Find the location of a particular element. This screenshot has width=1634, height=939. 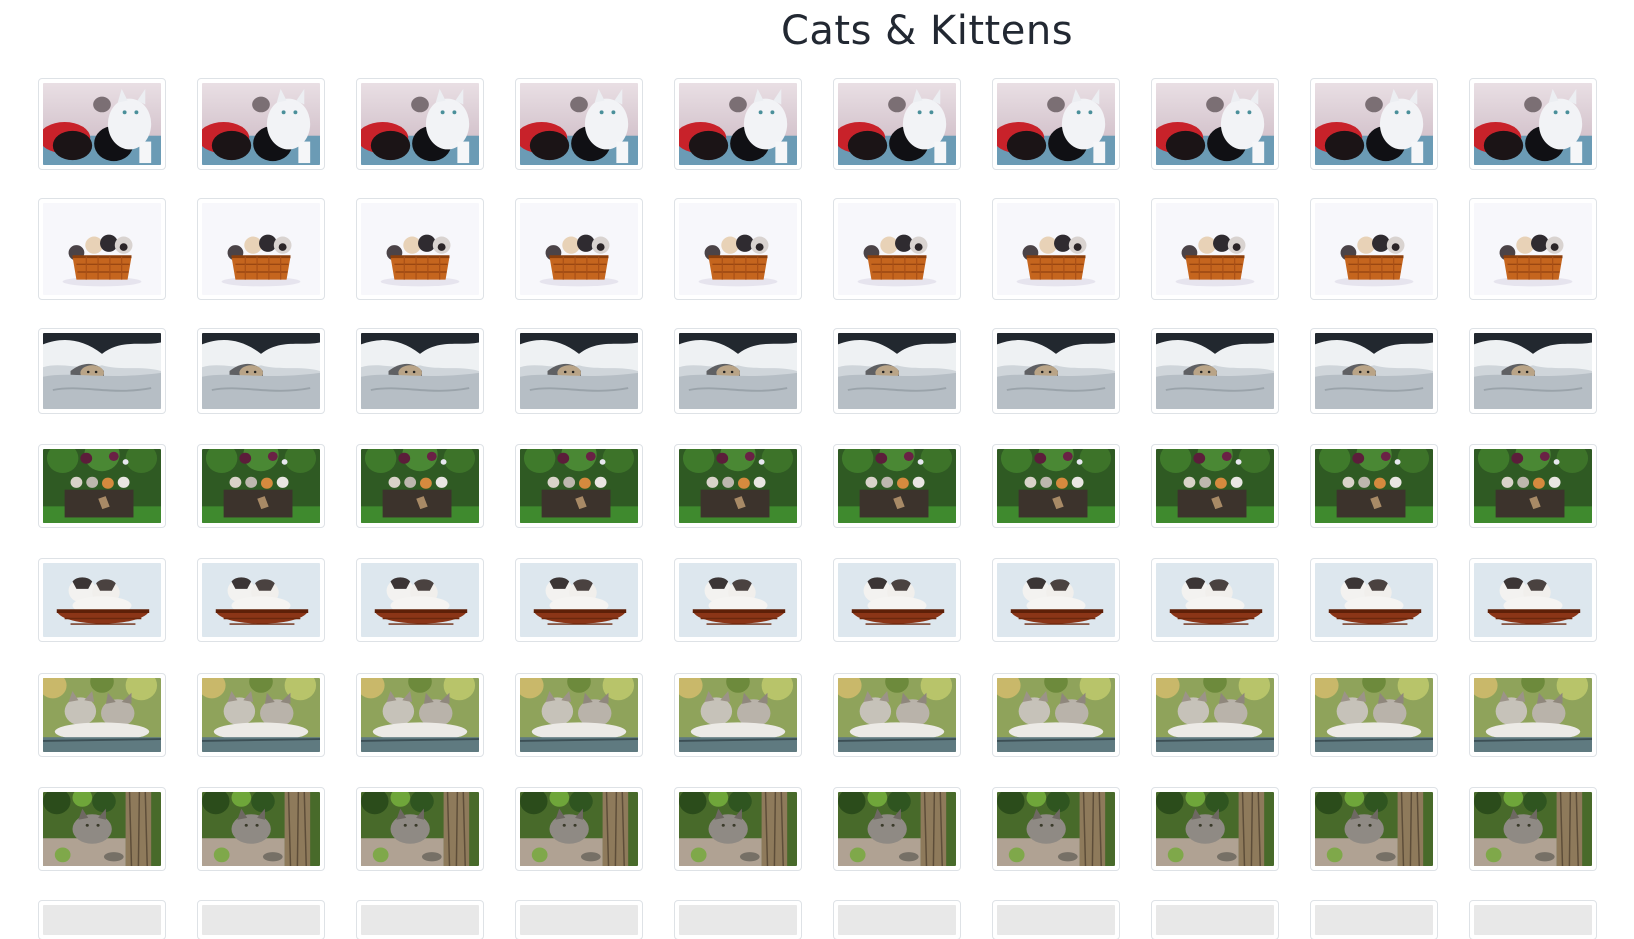

two-kittens-in-basket-photo is located at coordinates (420, 600).